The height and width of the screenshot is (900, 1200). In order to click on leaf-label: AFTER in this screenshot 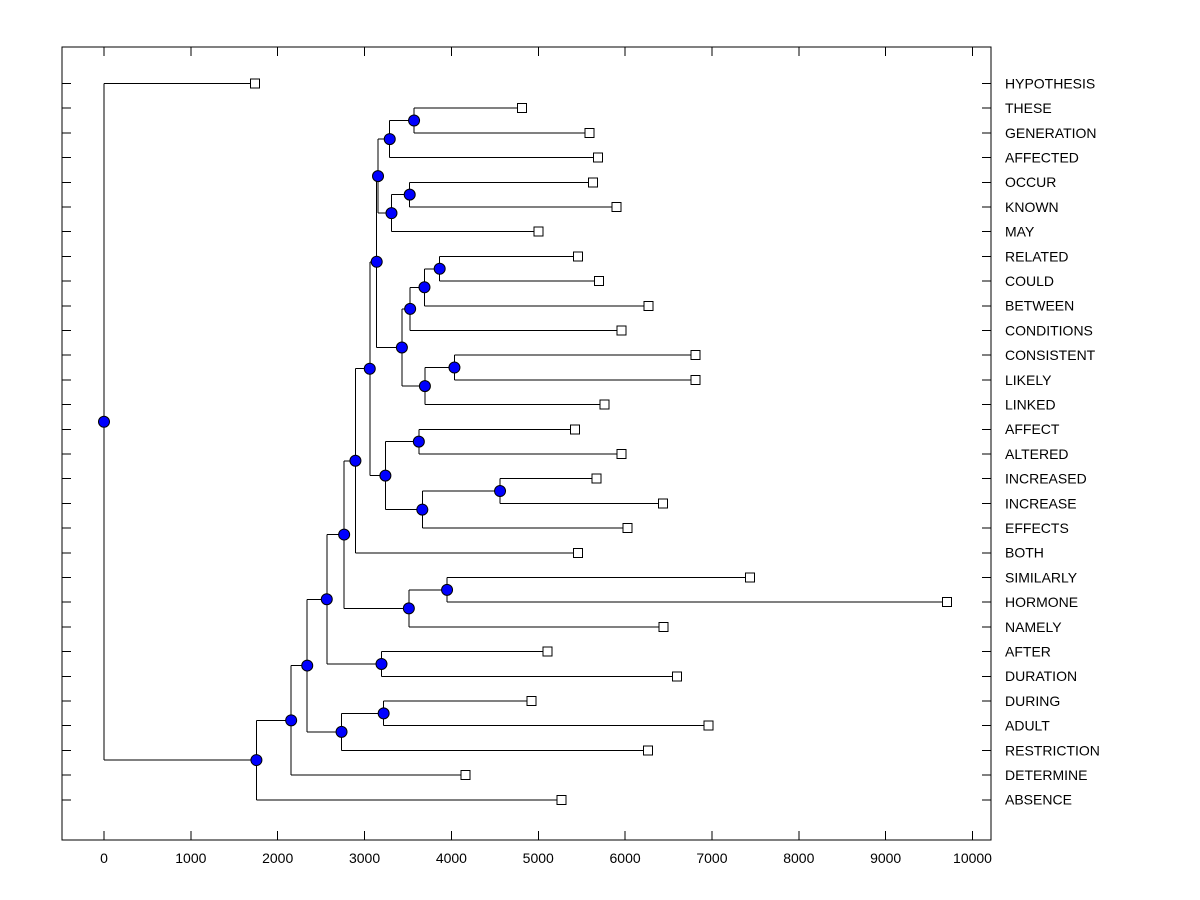, I will do `click(1028, 652)`.